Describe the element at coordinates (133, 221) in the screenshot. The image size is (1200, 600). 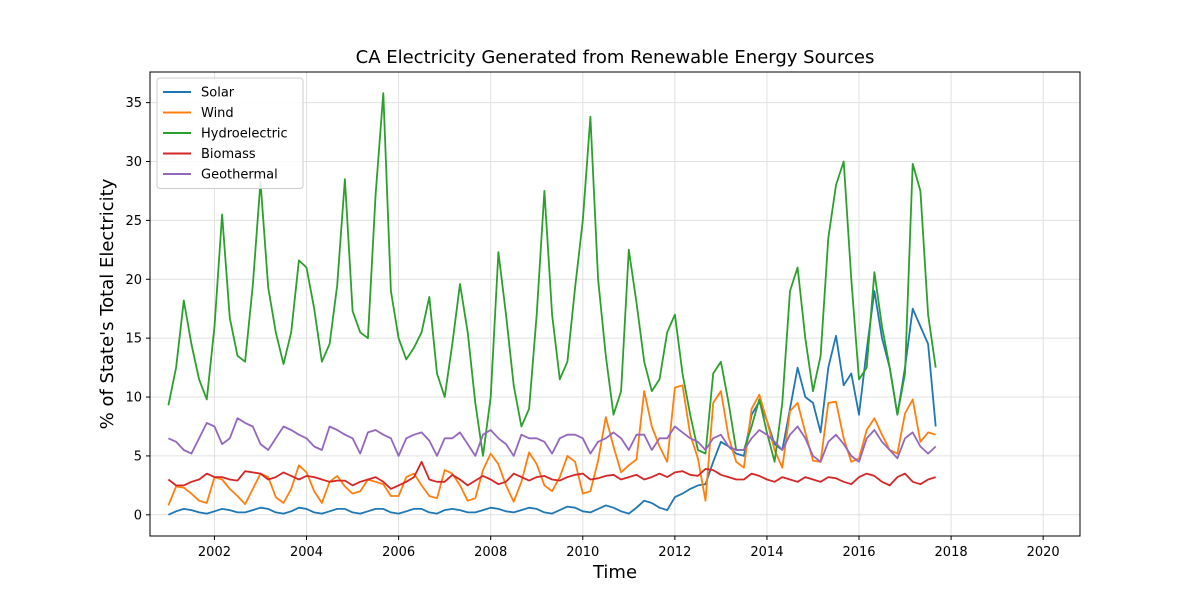
I see `y-tick-label: 25` at that location.